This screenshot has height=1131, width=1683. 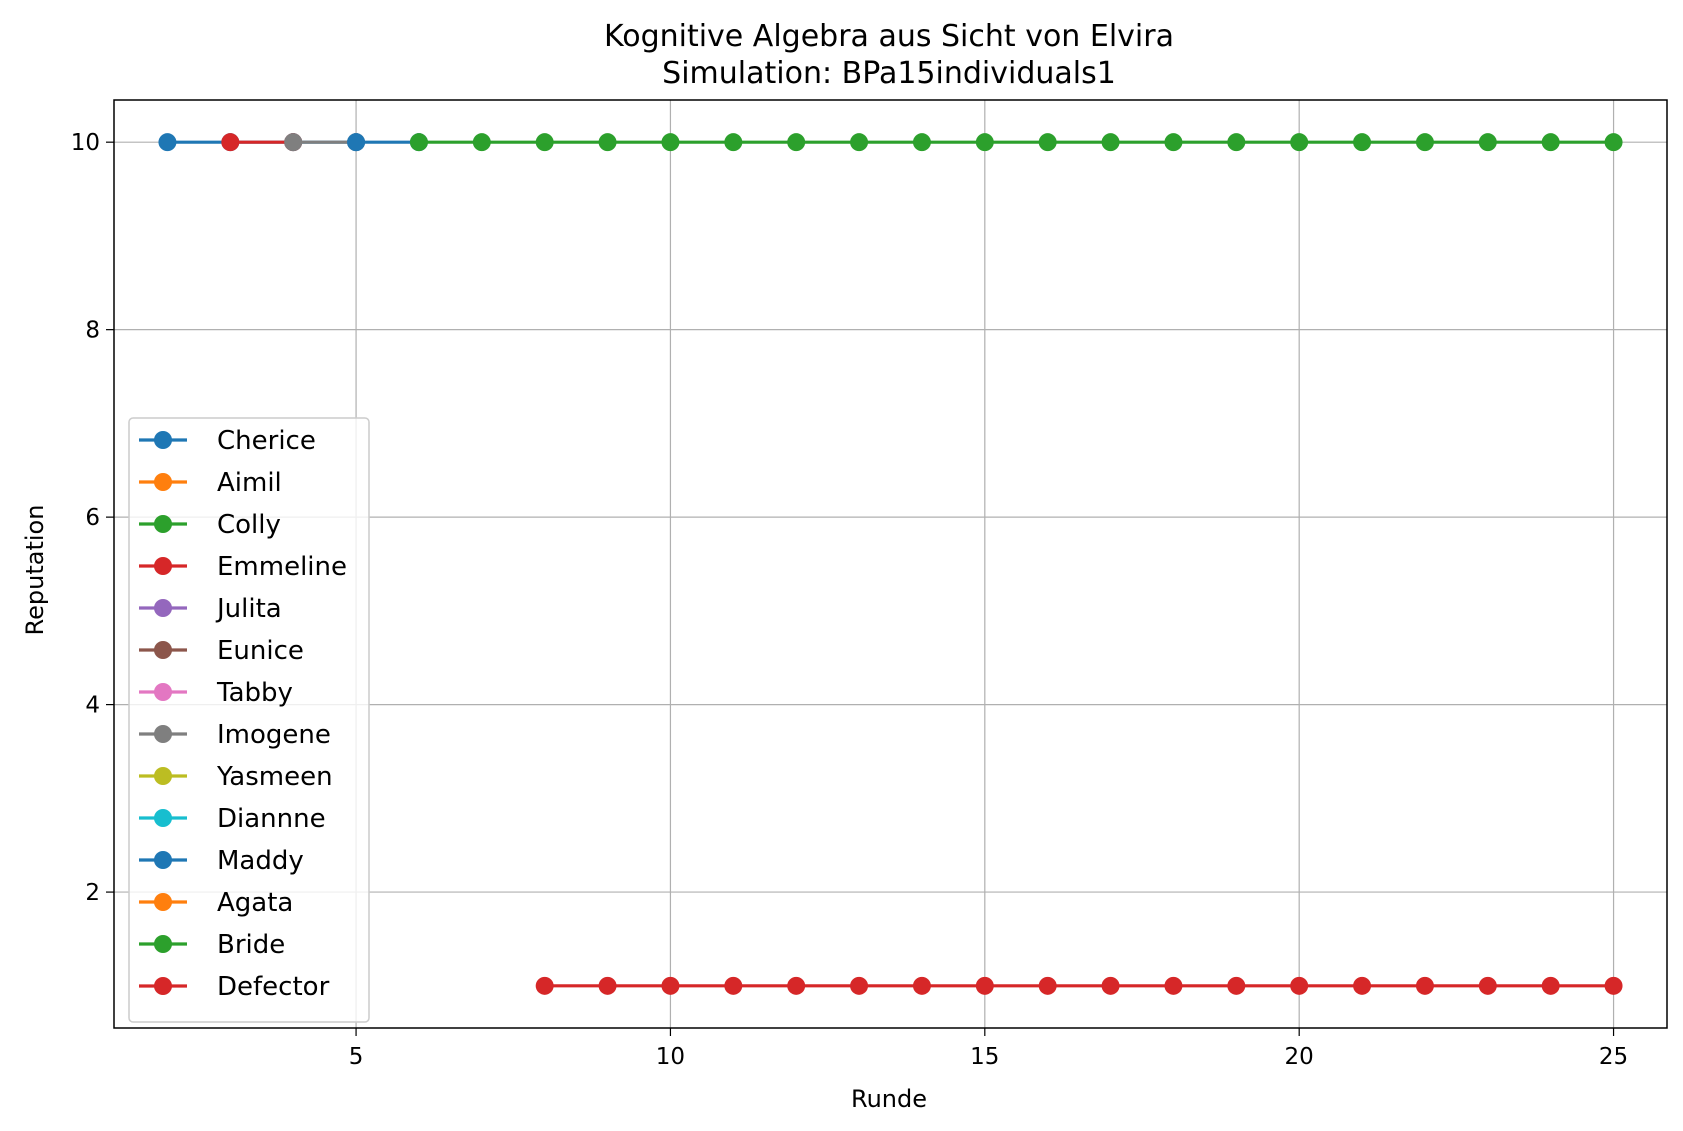 What do you see at coordinates (210, 525) in the screenshot?
I see `legend-item-colly: Colly` at bounding box center [210, 525].